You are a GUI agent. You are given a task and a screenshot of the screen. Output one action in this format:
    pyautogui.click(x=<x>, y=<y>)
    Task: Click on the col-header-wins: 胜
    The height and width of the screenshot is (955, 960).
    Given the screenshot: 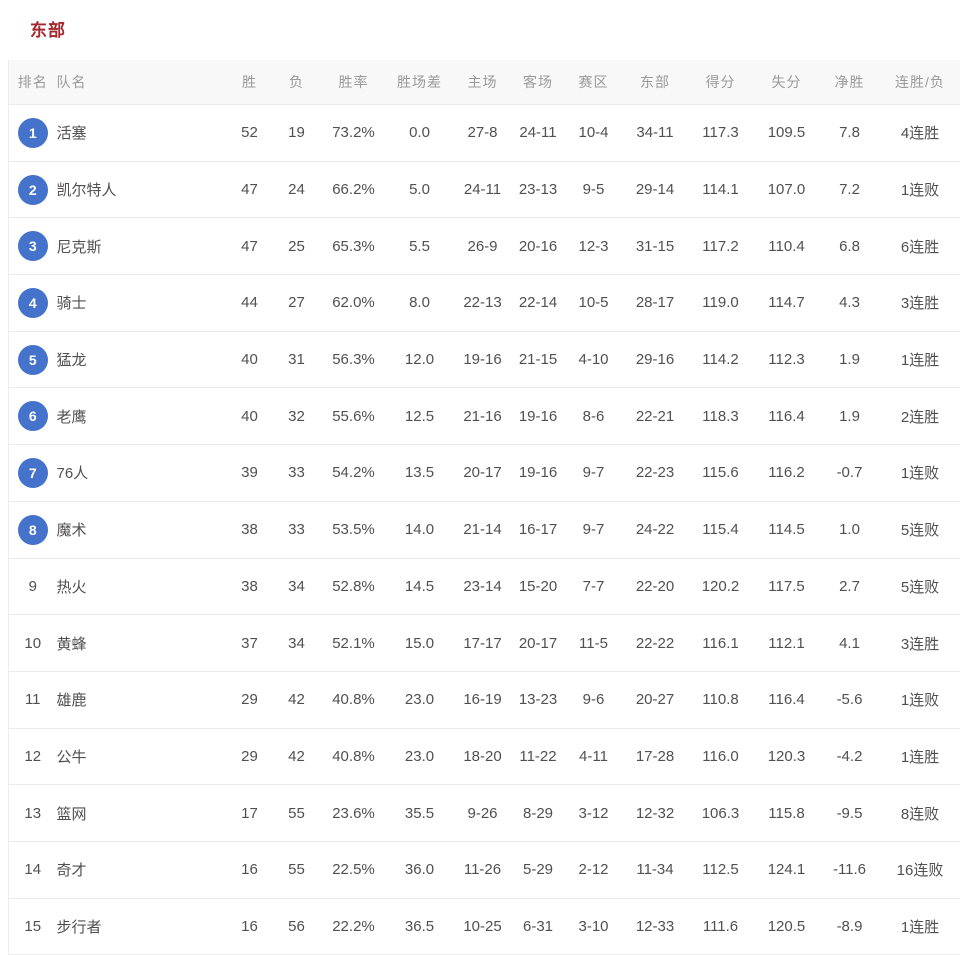 What is the action you would take?
    pyautogui.click(x=249, y=82)
    